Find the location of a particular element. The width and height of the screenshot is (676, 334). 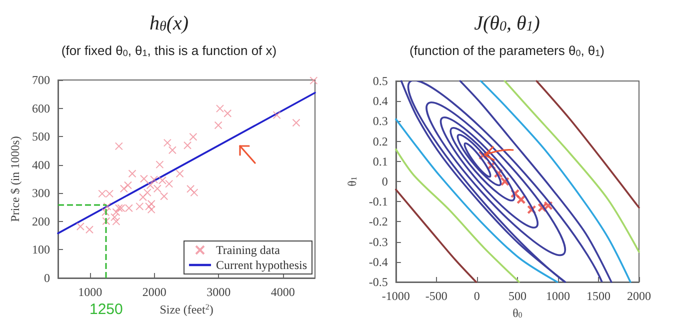

x-tick-label: 500 is located at coordinates (517, 296).